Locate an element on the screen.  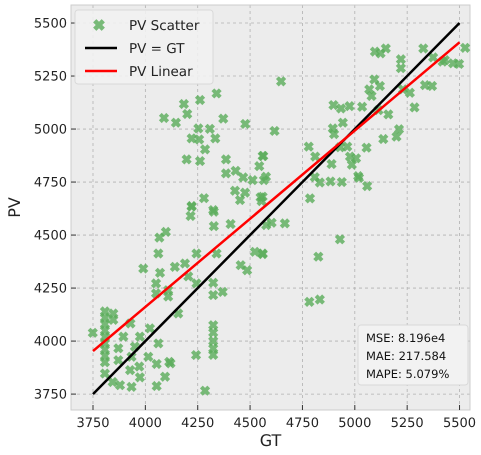
annotation: MSE: 8.196e4 is located at coordinates (406, 338).